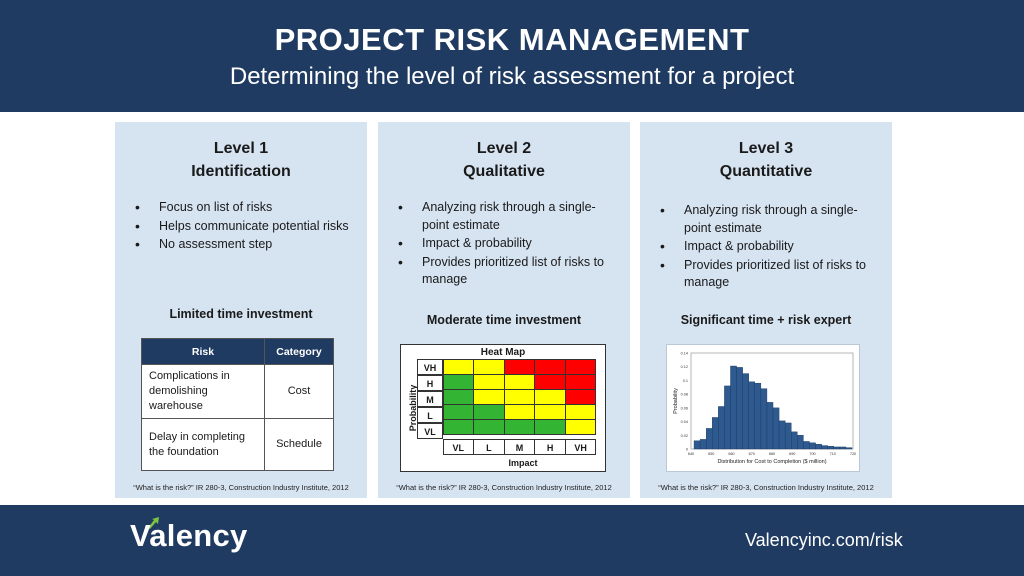 Image resolution: width=1024 pixels, height=576 pixels. I want to click on heat-map-row-label: H, so click(430, 383).